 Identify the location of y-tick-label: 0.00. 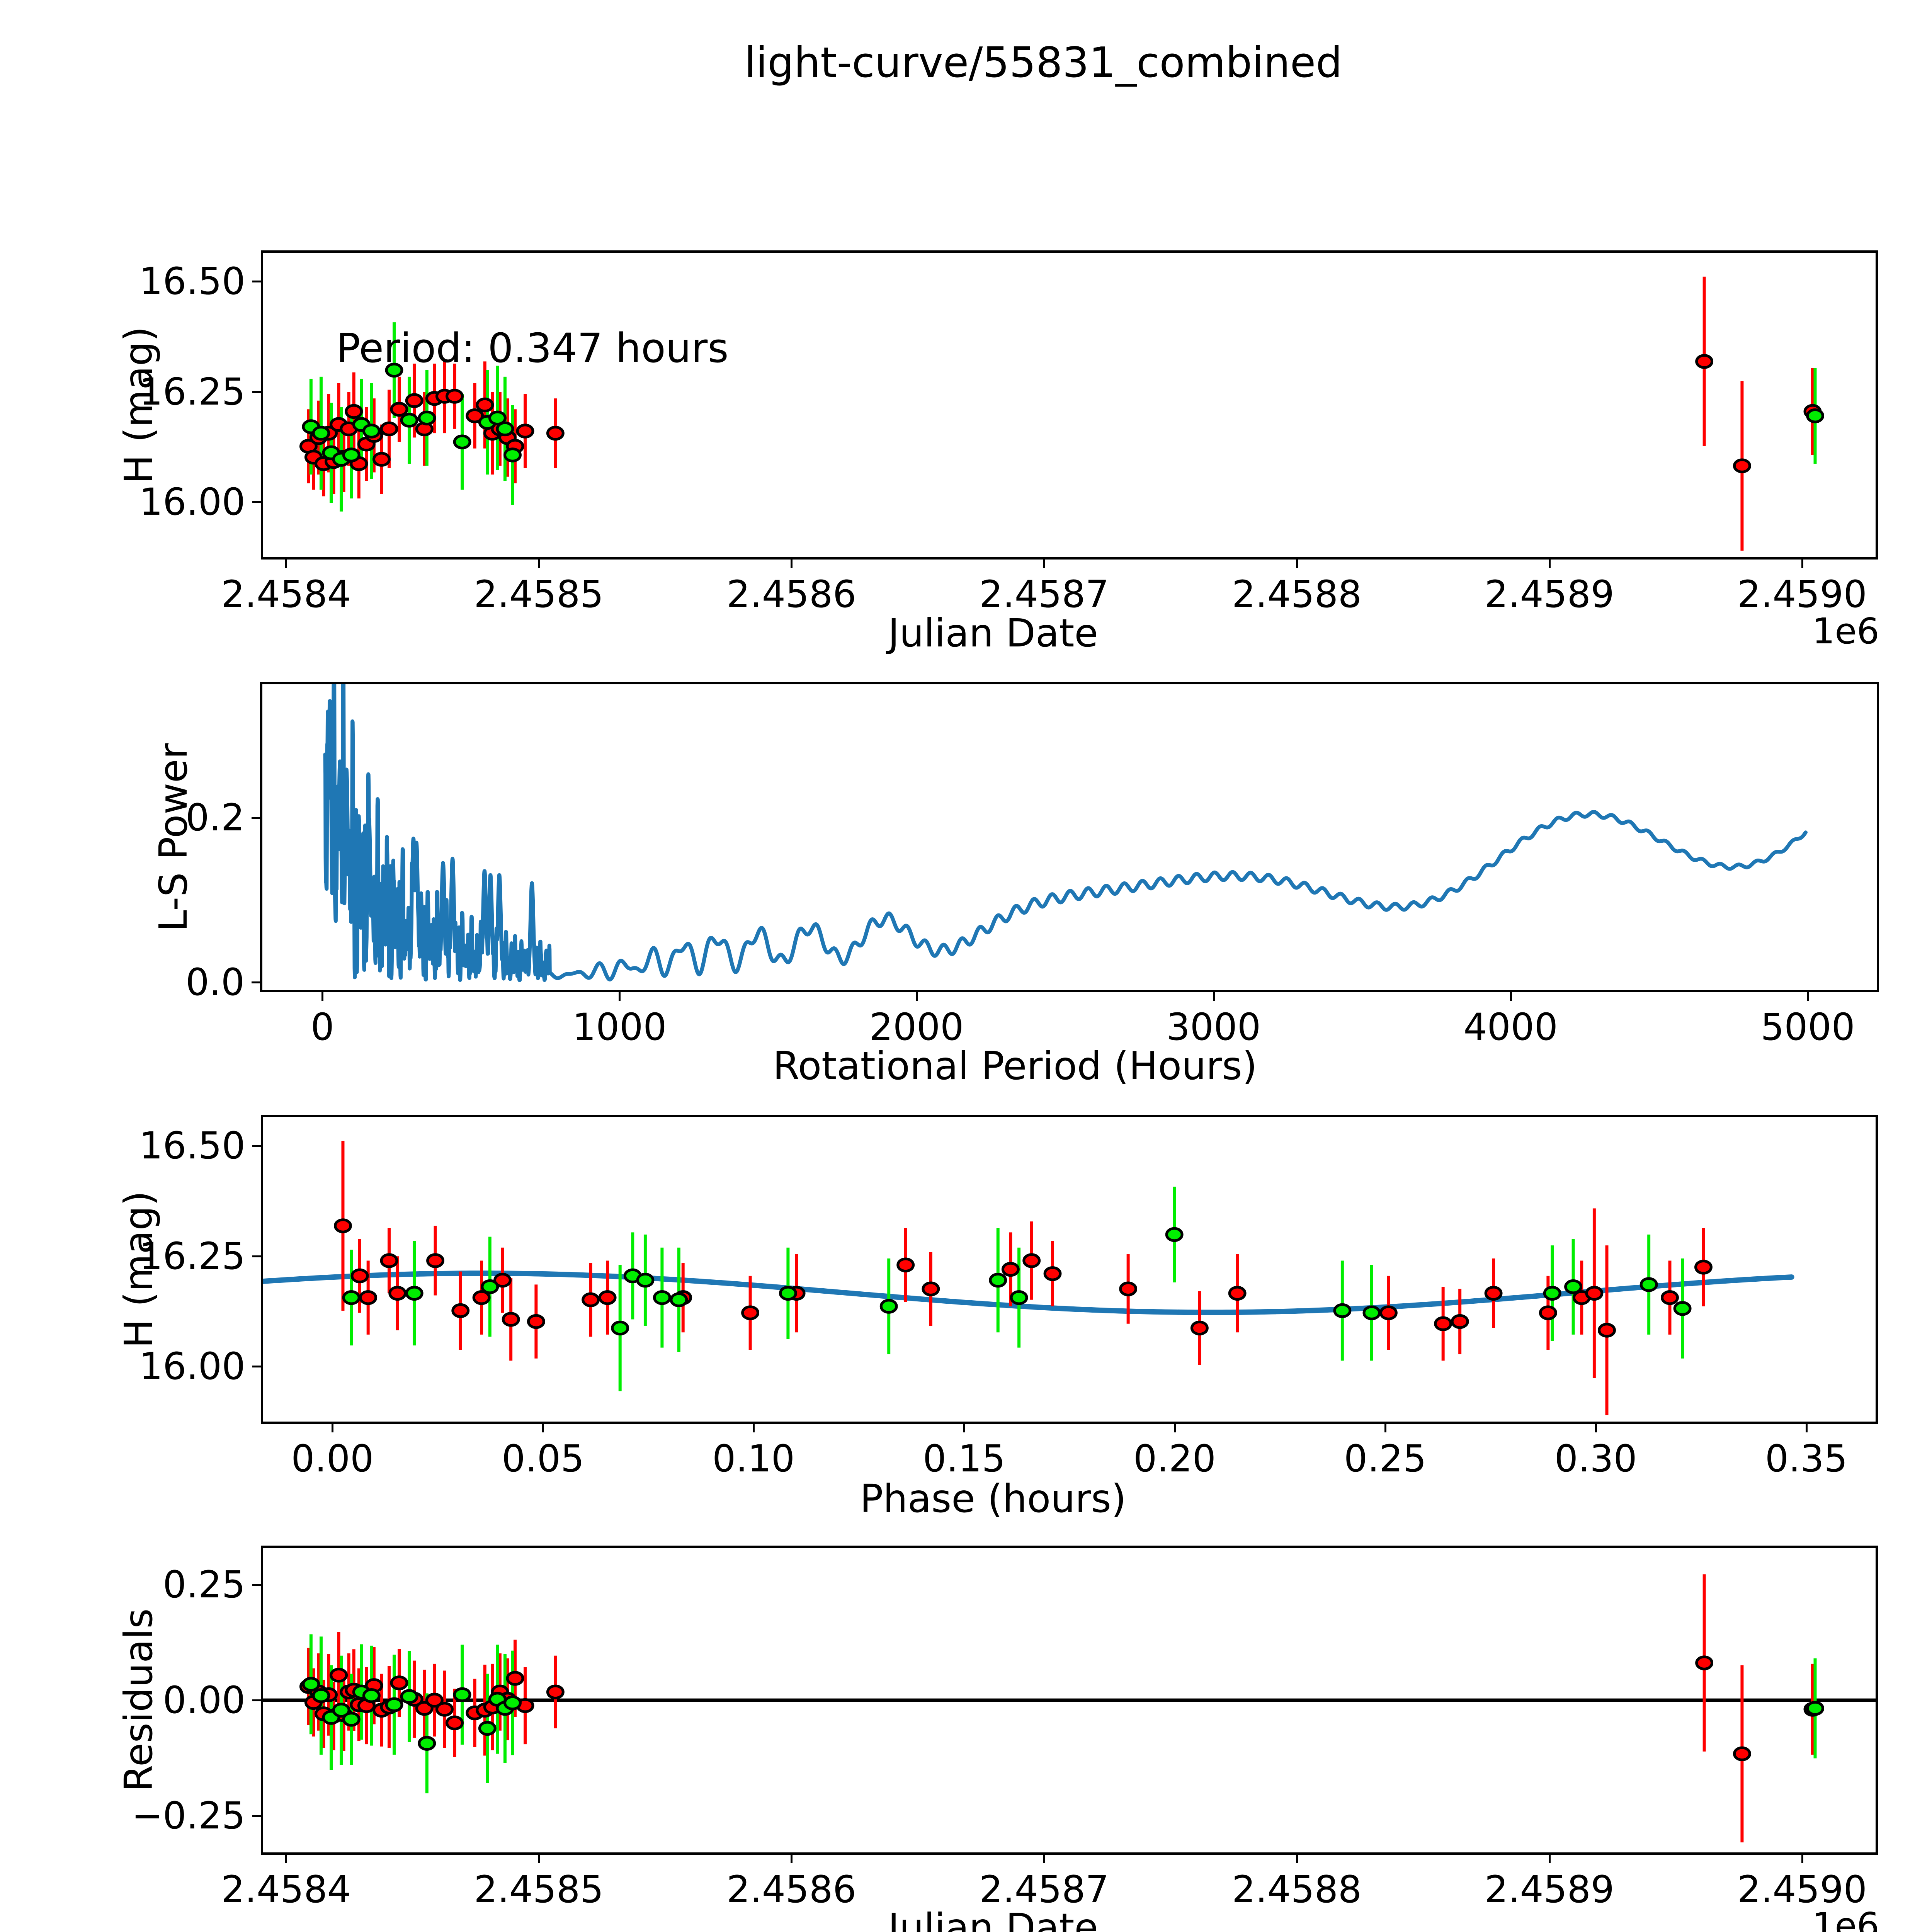
(204, 1700).